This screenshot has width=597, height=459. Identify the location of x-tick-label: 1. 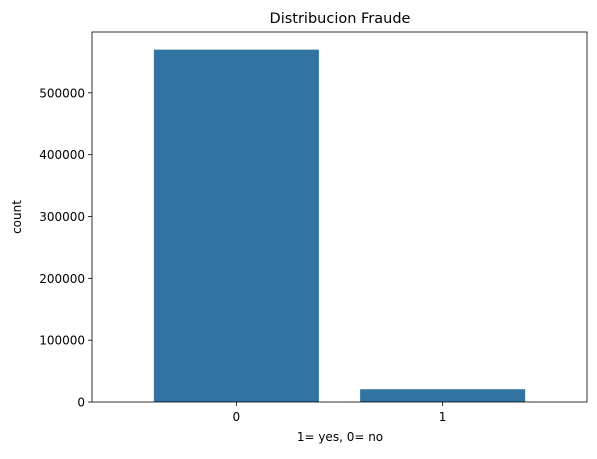
(443, 417).